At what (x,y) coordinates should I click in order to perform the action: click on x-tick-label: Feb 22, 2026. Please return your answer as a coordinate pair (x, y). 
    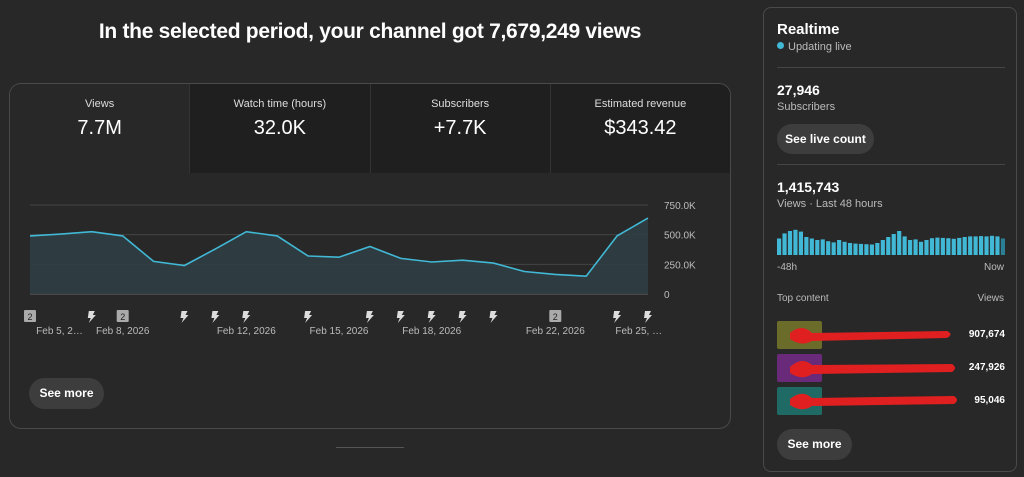
    Looking at the image, I should click on (555, 331).